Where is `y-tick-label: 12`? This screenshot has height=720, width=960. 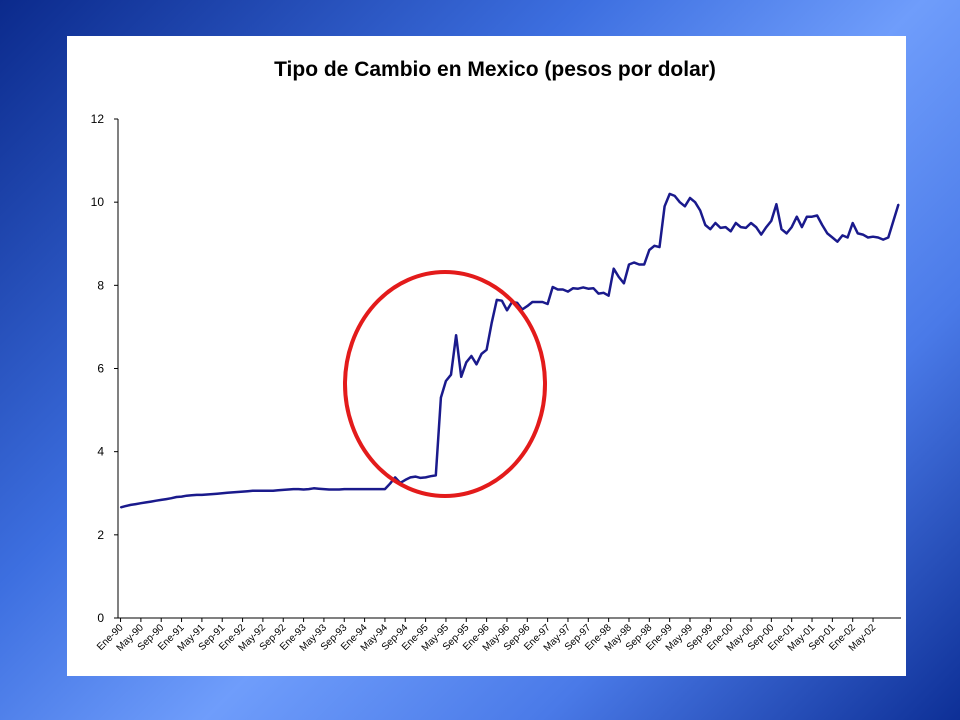 y-tick-label: 12 is located at coordinates (98, 119).